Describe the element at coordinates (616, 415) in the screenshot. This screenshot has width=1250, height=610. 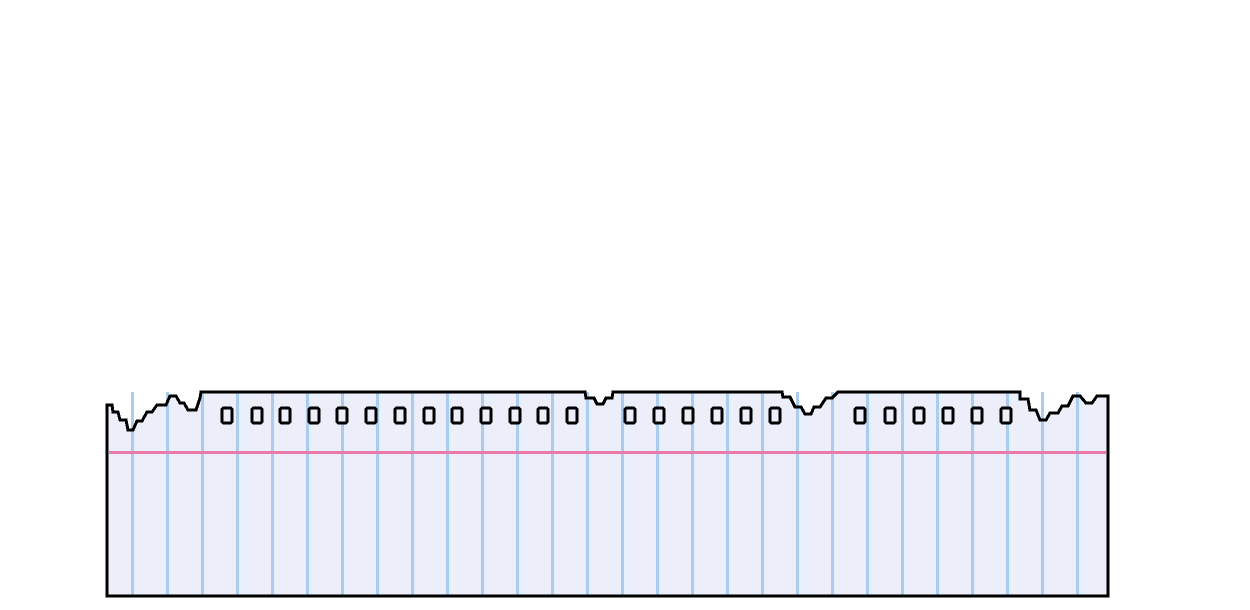
I see `binding-holes` at that location.